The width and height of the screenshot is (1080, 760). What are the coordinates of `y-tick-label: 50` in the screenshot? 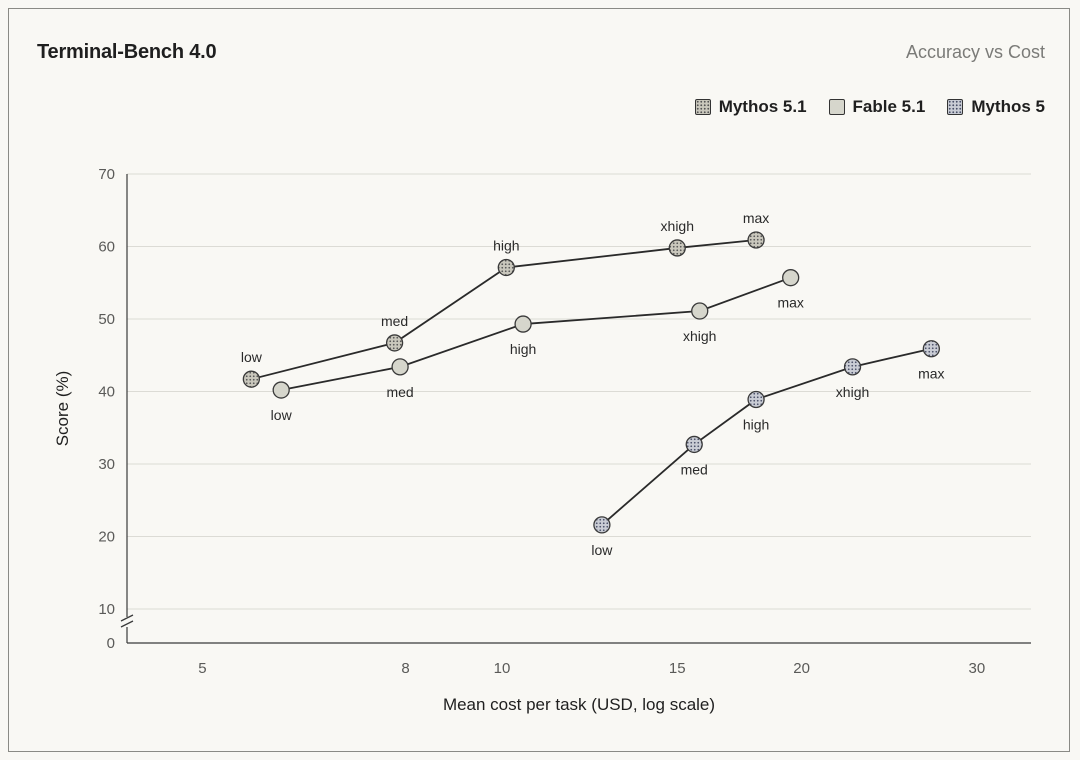 It's located at (106, 319).